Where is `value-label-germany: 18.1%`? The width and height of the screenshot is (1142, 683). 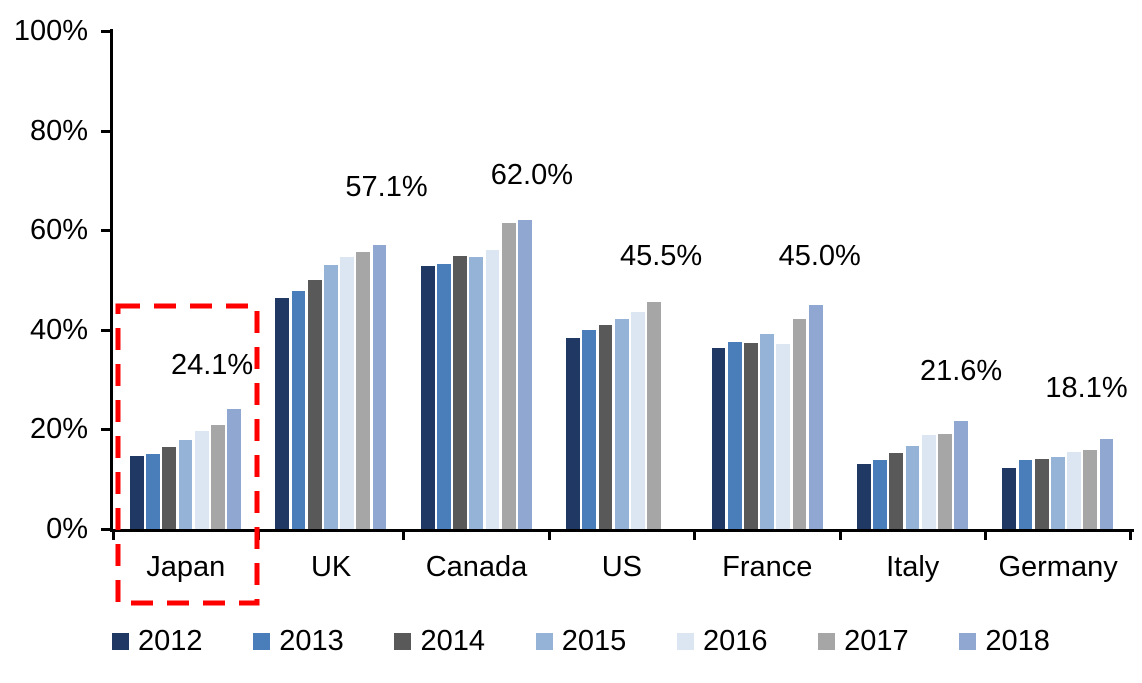
value-label-germany: 18.1% is located at coordinates (1086, 387).